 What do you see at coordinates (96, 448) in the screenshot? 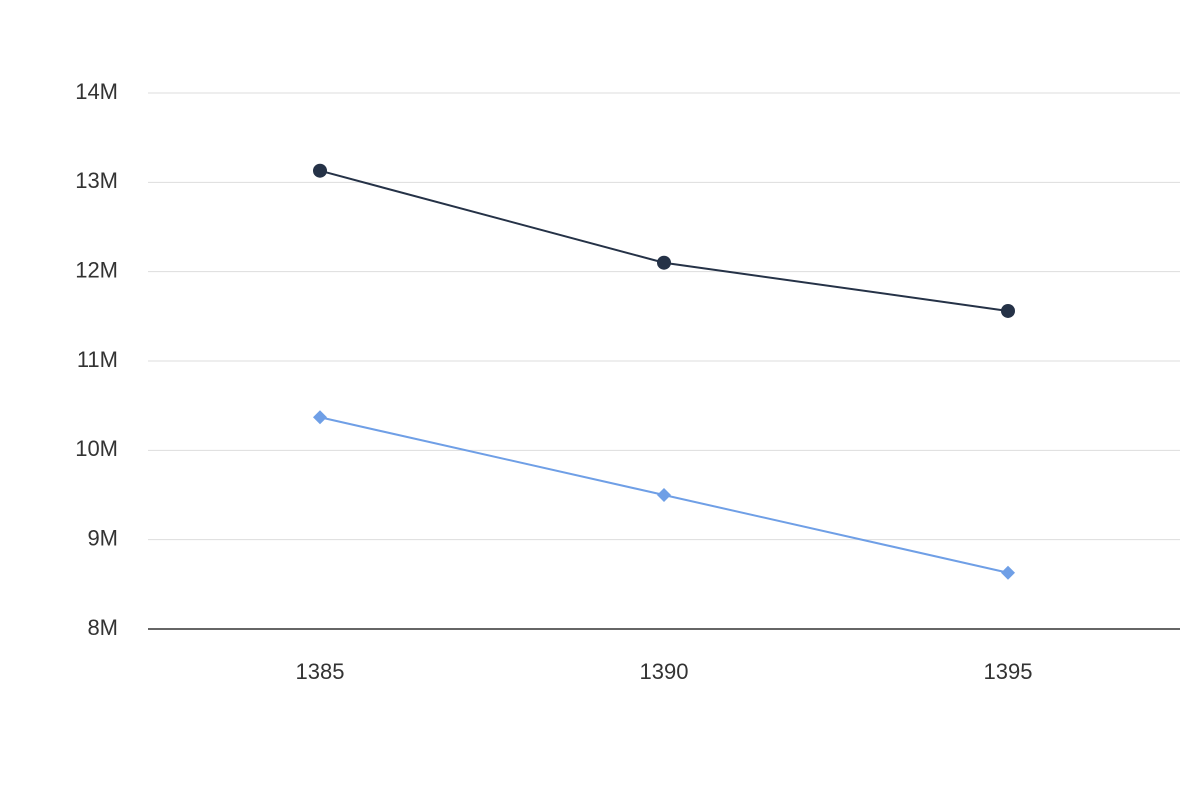
I see `y-tick-label: 10M` at bounding box center [96, 448].